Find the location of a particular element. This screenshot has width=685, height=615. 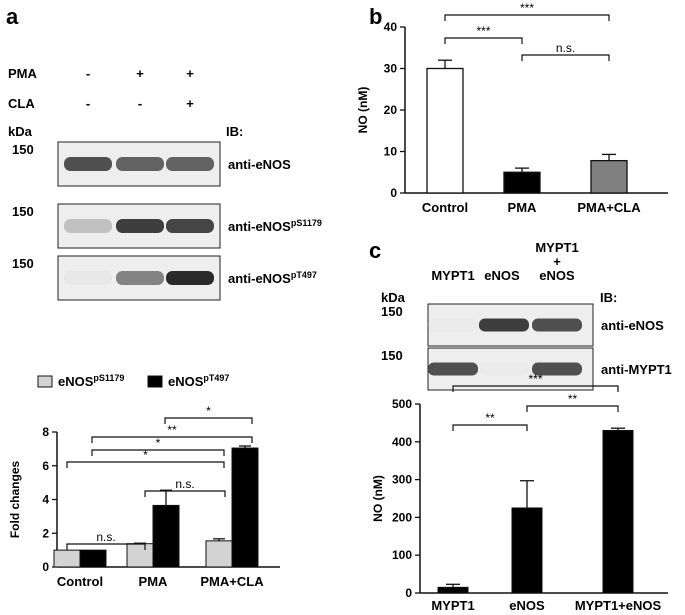

legend-label-1: eNOSpT497 is located at coordinates (198, 381).